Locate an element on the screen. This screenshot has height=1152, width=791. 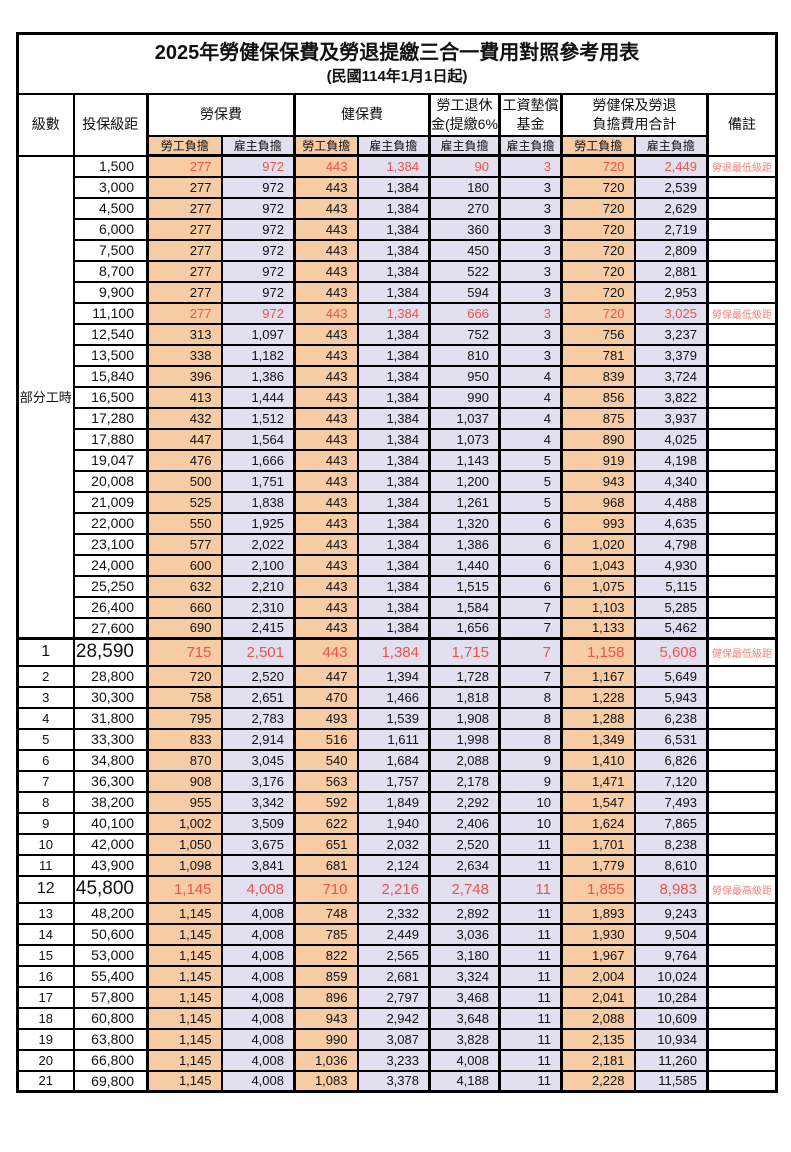
table-row: 17,880 447 1,564 443 1,384 1,073 4 890 4,025 is located at coordinates (398, 439).